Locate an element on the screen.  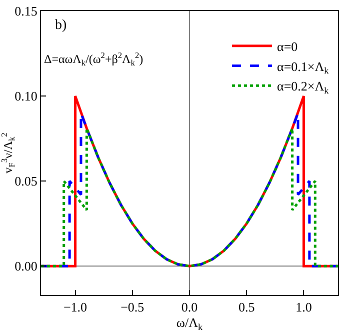
legend-label: α=0 is located at coordinates (287, 46).